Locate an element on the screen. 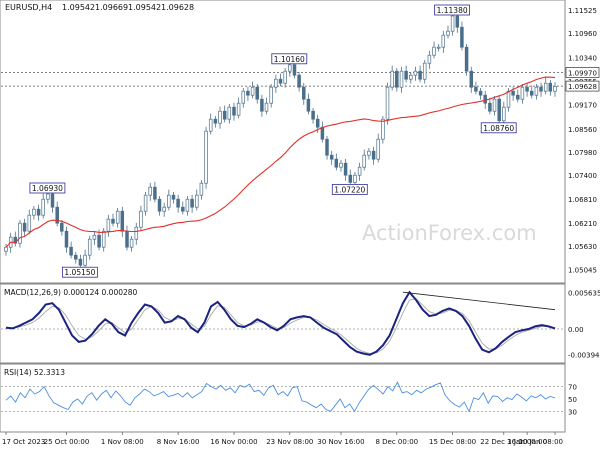 The width and height of the screenshot is (600, 450). macd-main-line is located at coordinates (280, 323).